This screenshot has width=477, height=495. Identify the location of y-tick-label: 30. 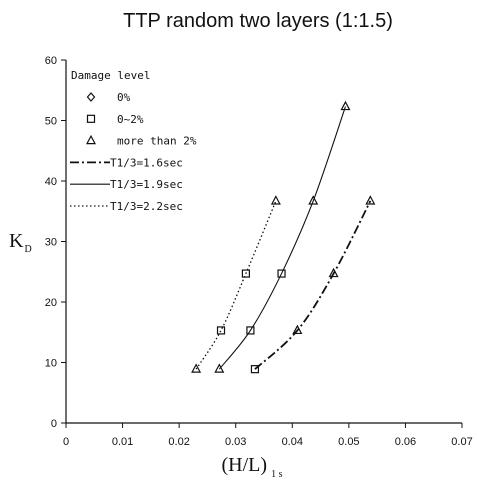
(51, 243).